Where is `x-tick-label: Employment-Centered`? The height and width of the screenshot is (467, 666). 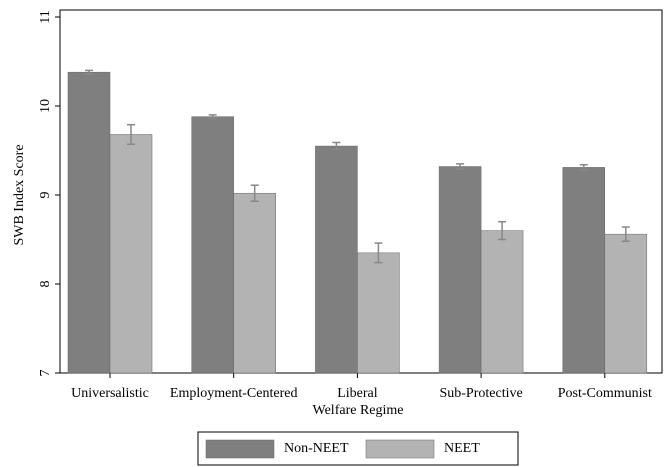
x-tick-label: Employment-Centered is located at coordinates (234, 393).